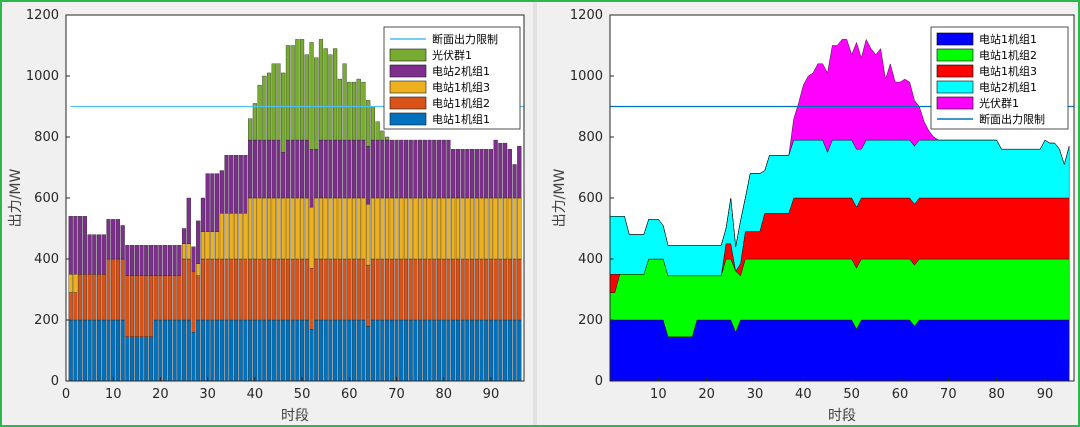  Describe the element at coordinates (842, 416) in the screenshot. I see `right-xlabel: 时段` at that location.